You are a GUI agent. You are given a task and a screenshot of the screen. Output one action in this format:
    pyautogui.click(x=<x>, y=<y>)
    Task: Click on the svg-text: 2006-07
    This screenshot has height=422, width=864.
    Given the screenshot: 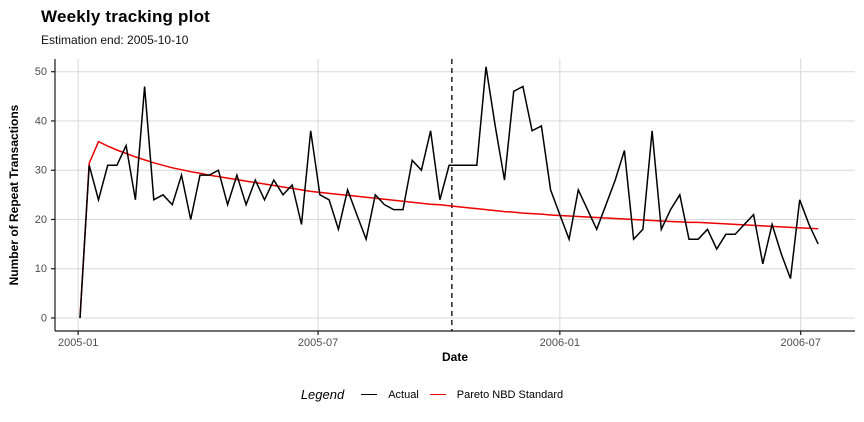 What is the action you would take?
    pyautogui.click(x=800, y=343)
    